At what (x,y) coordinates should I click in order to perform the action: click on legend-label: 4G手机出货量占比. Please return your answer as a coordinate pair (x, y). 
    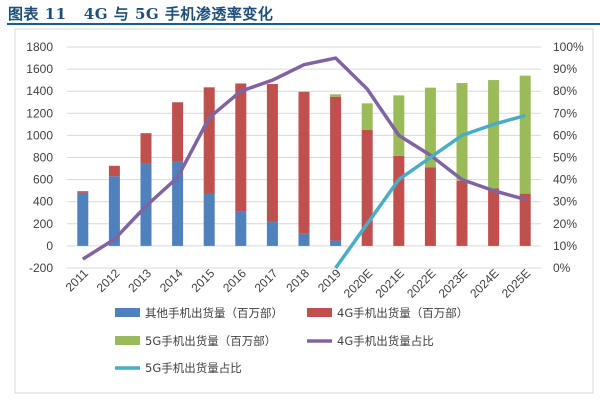
    Looking at the image, I should click on (385, 341).